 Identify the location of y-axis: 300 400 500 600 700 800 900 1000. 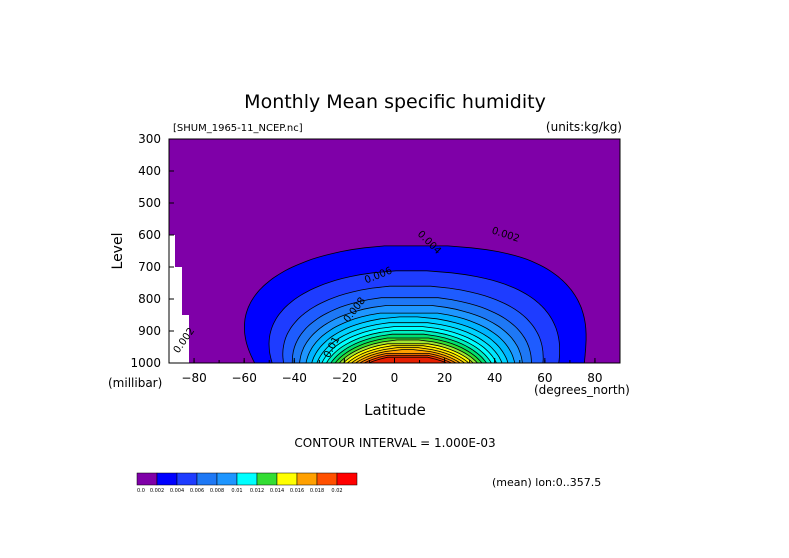
(152, 251).